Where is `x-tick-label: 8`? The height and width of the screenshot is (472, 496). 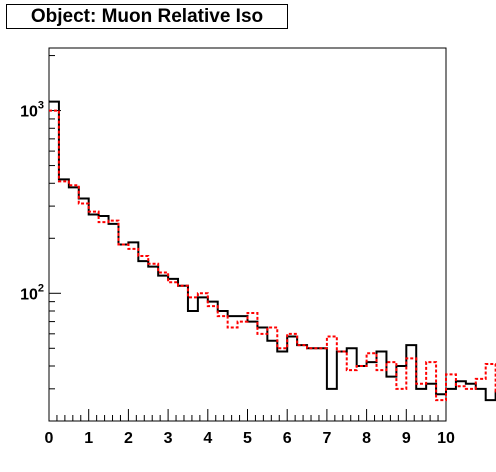 x-tick-label: 8 is located at coordinates (366, 438).